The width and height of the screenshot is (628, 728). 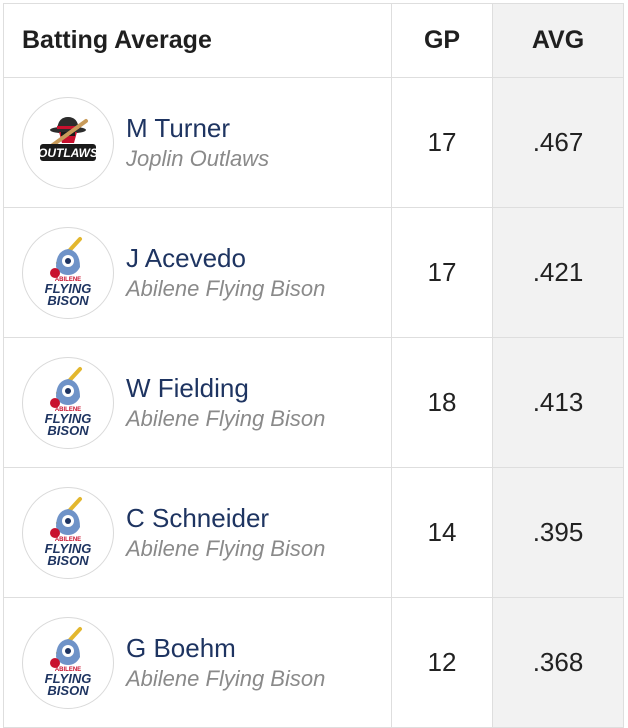 I want to click on player-name-link: M Turner, so click(x=178, y=127).